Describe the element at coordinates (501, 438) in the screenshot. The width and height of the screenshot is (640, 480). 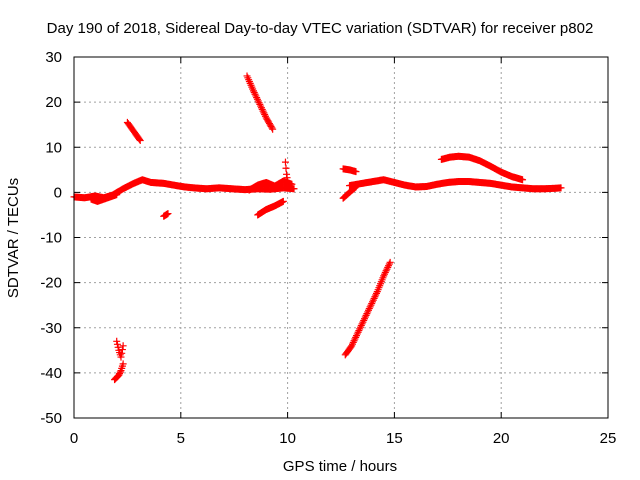
I see `x-tick-label: 20` at that location.